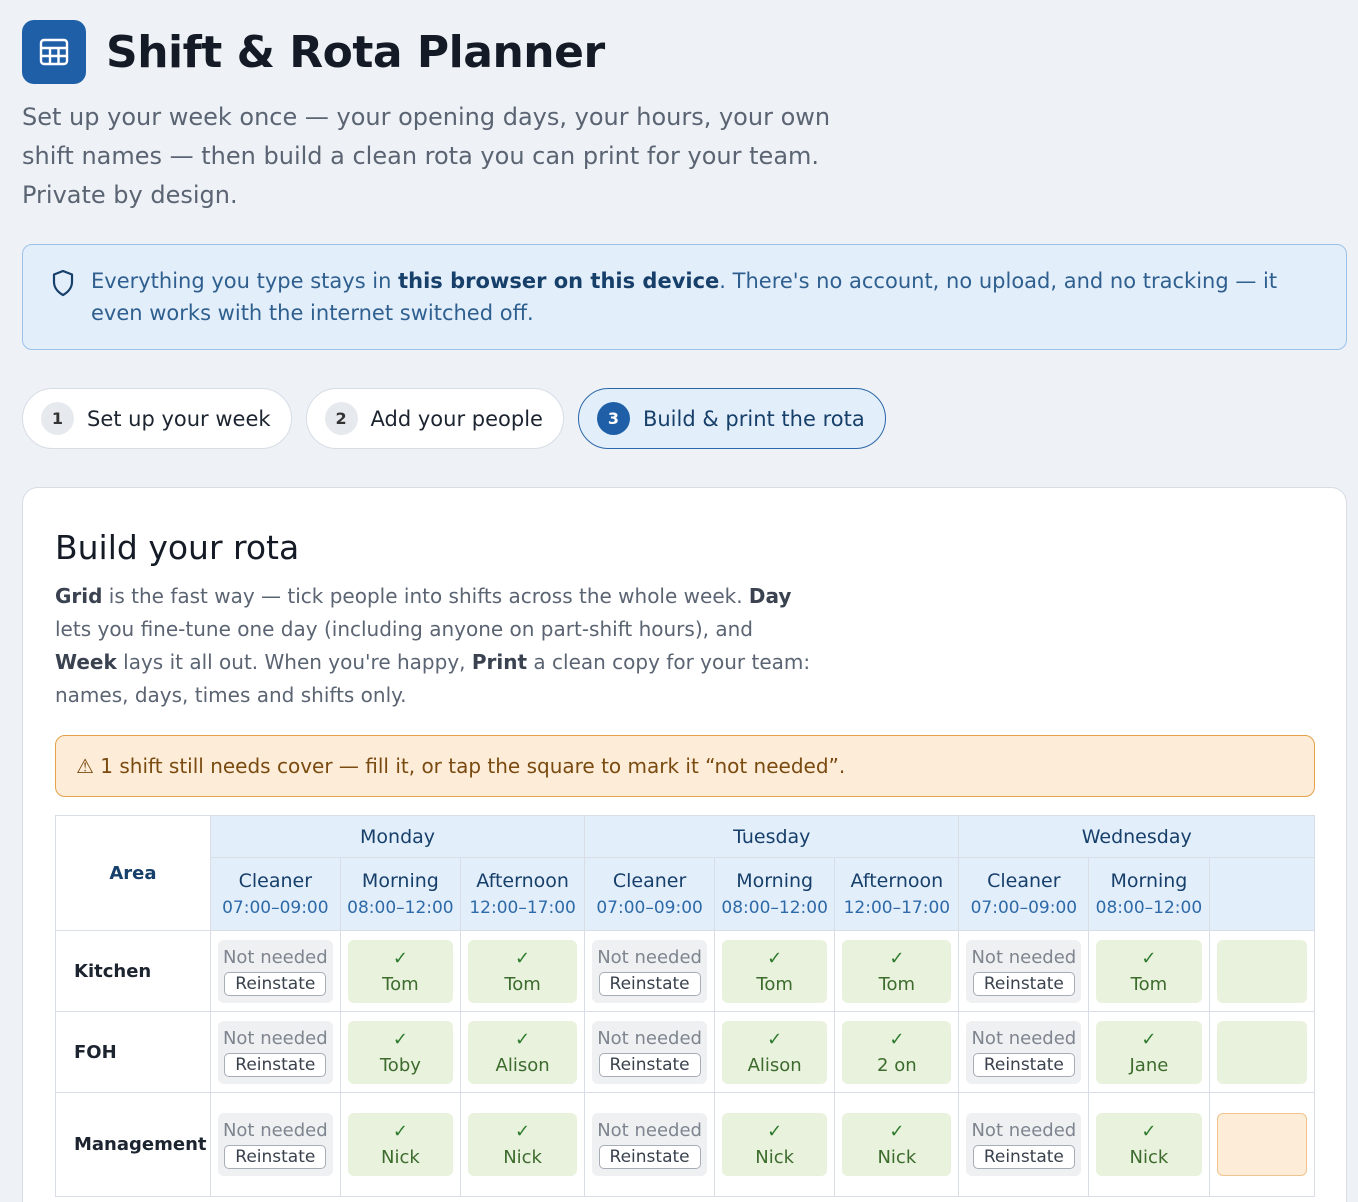 This screenshot has height=1202, width=1358. I want to click on step-number: 1, so click(57, 418).